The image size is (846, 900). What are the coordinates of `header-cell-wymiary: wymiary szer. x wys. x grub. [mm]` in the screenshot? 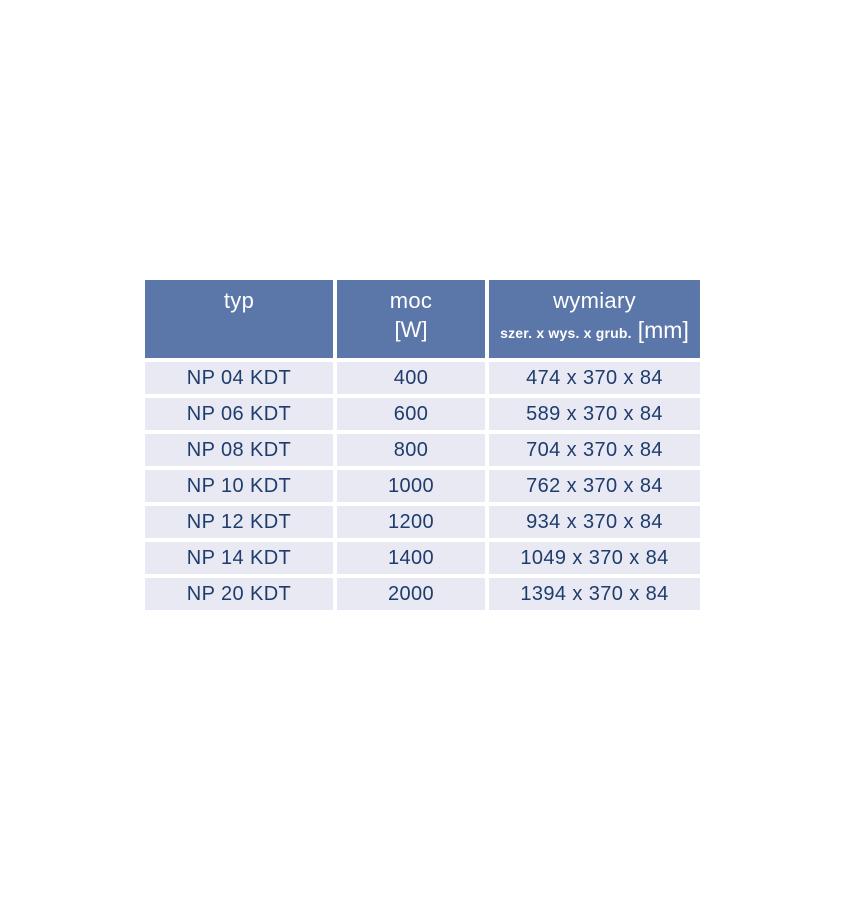 It's located at (594, 319).